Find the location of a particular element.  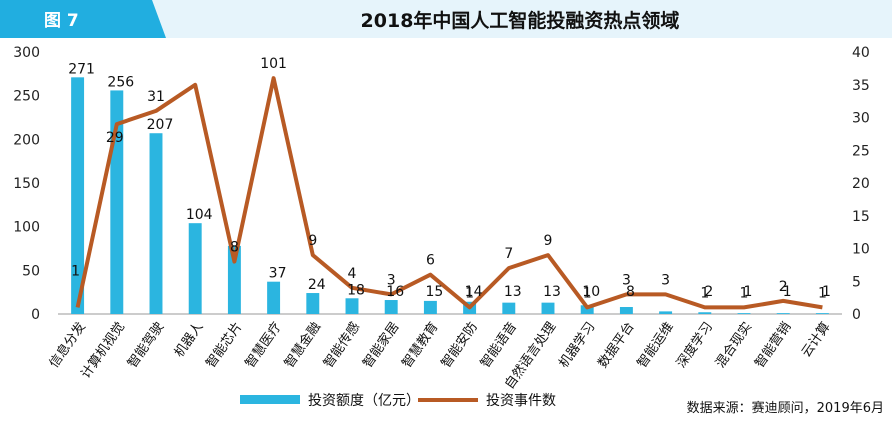

y-right-tick-label: 20 is located at coordinates (861, 184).